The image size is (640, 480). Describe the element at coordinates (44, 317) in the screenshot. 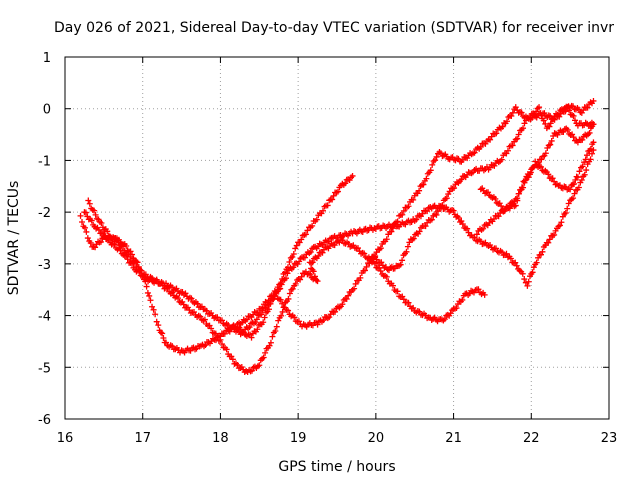

I see `y-tick-label: -4` at that location.